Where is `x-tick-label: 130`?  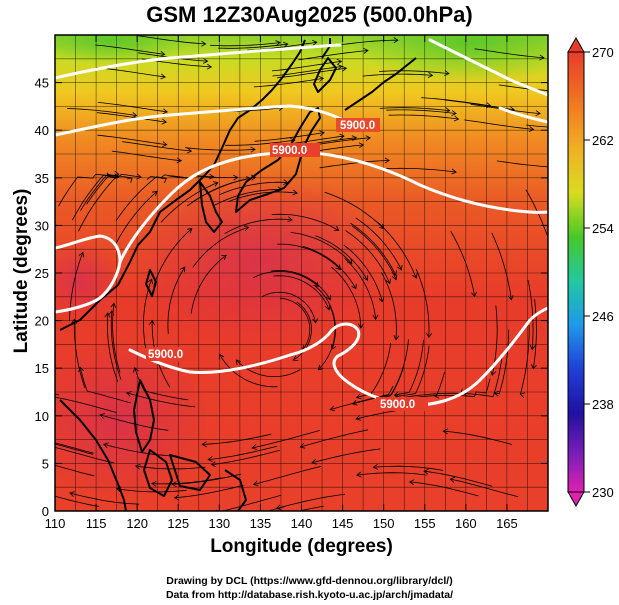 x-tick-label: 130 is located at coordinates (219, 523).